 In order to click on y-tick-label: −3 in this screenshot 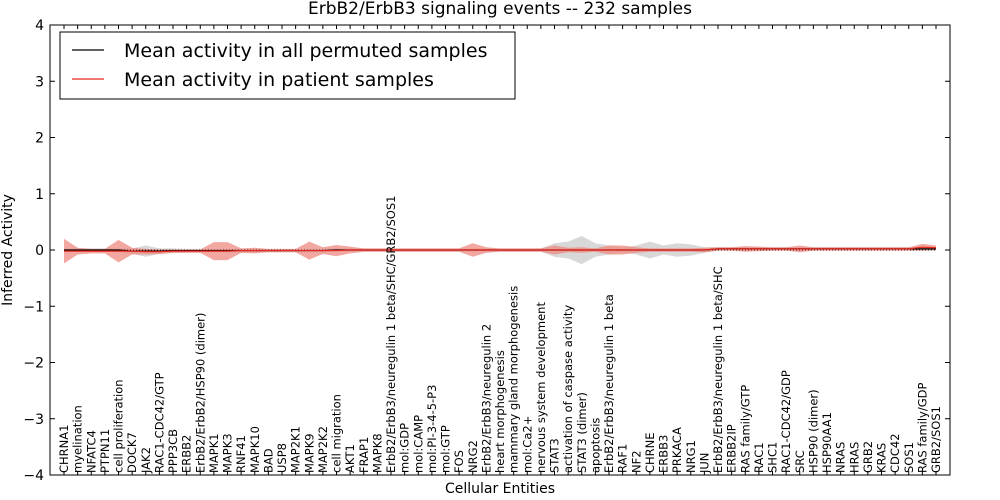, I will do `click(33, 420)`.